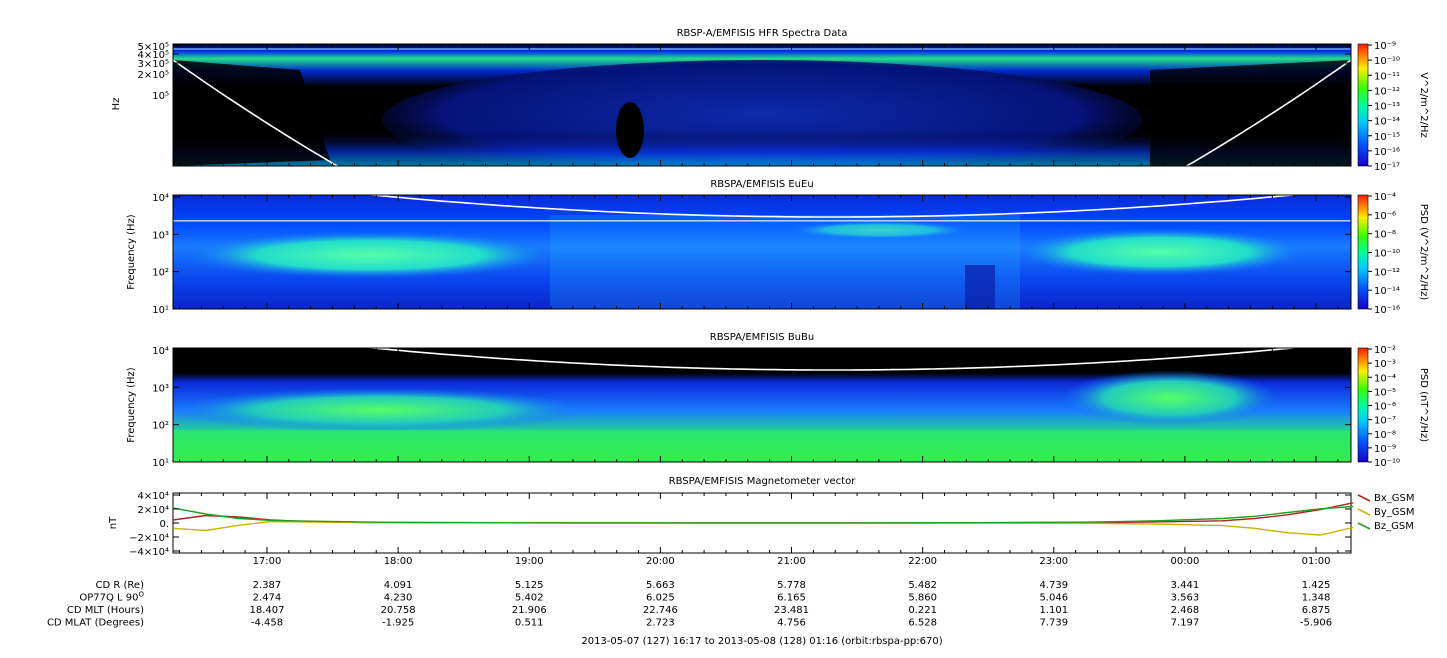  What do you see at coordinates (111, 597) in the screenshot?
I see `ephemeris-row-label: OP77Q L 90O` at bounding box center [111, 597].